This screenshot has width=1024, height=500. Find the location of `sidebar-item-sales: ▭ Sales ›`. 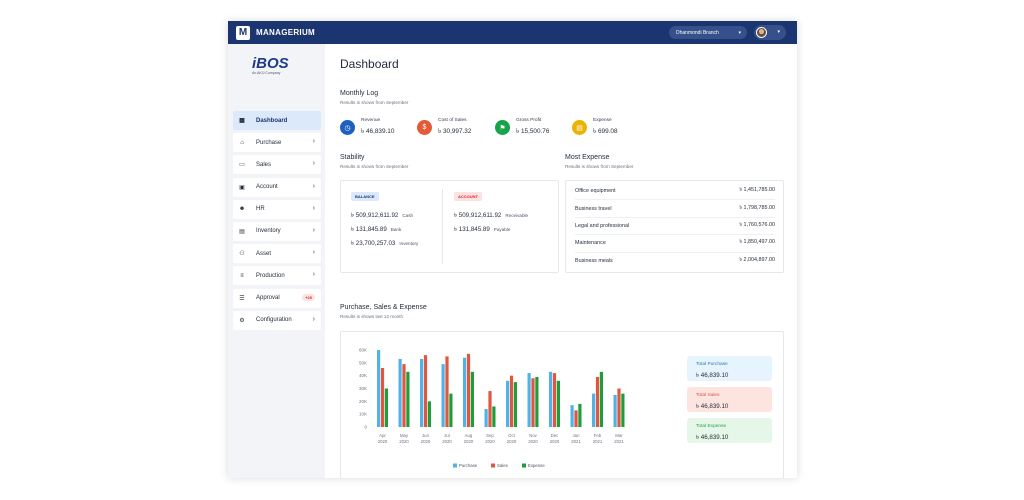

sidebar-item-sales: ▭ Sales › is located at coordinates (277, 165).